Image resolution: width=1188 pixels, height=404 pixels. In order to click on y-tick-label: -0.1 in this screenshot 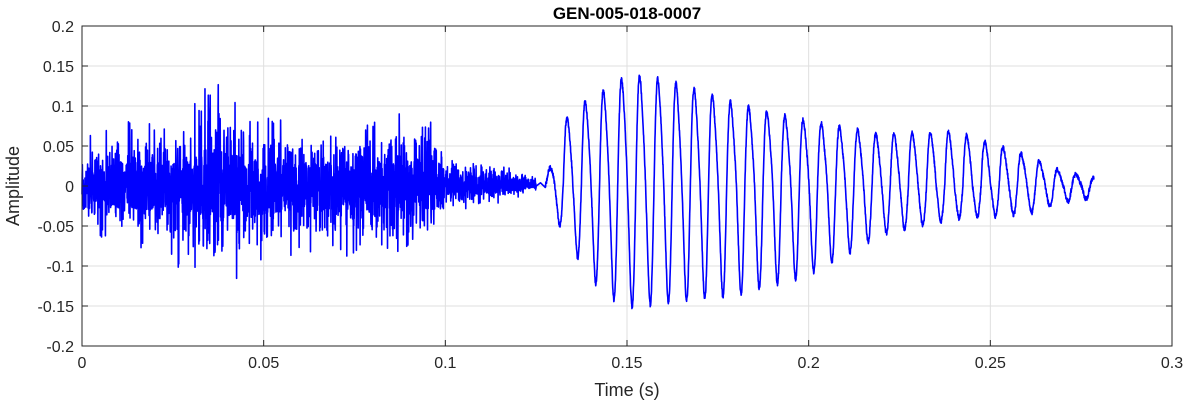, I will do `click(60, 267)`.